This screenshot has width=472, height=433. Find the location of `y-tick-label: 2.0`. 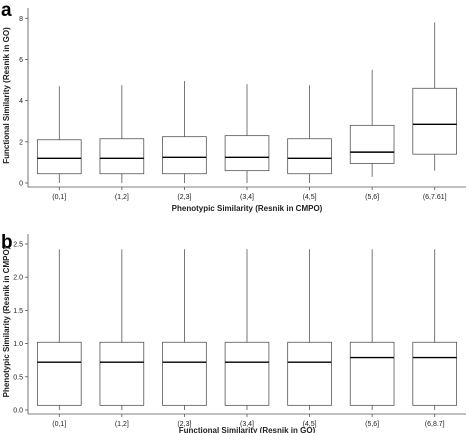

y-tick-label: 2.0 is located at coordinates (18, 278).